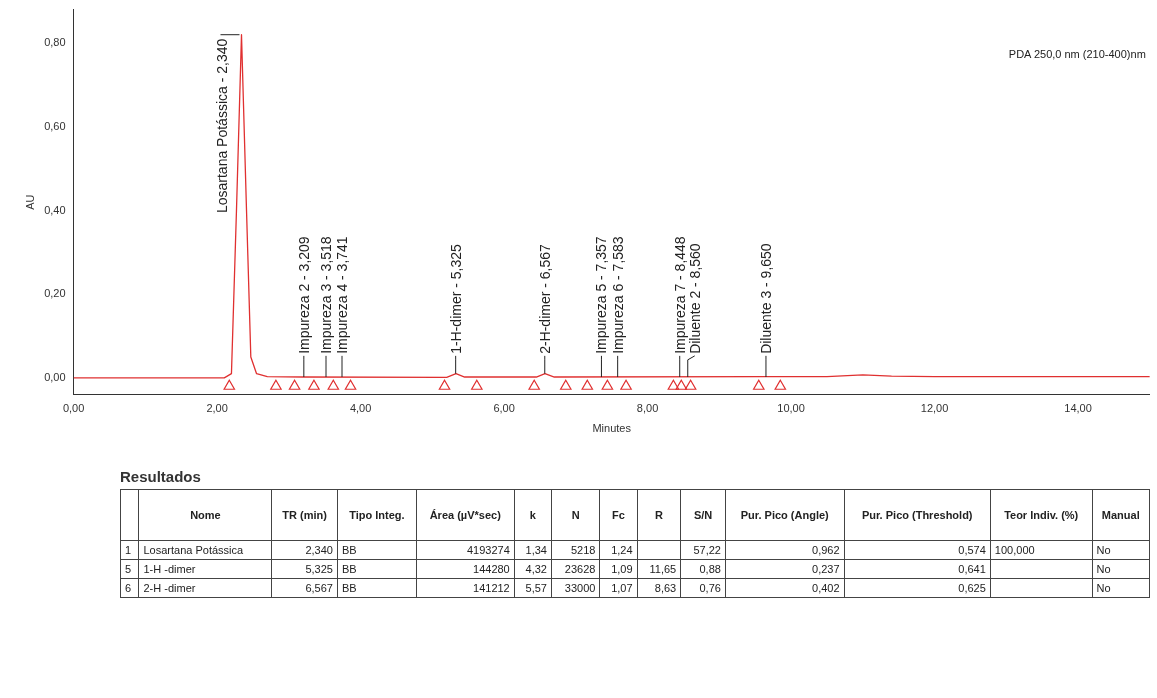 Image resolution: width=1157 pixels, height=698 pixels. What do you see at coordinates (1041, 515) in the screenshot?
I see `category-label: Teor Indiv. (%)` at bounding box center [1041, 515].